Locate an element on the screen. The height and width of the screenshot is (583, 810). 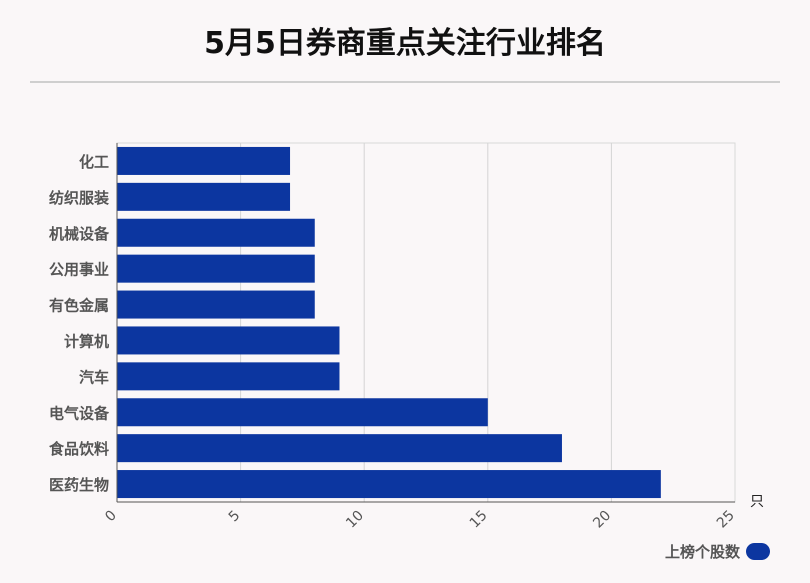
x-tick-label: 20 is located at coordinates (602, 520).